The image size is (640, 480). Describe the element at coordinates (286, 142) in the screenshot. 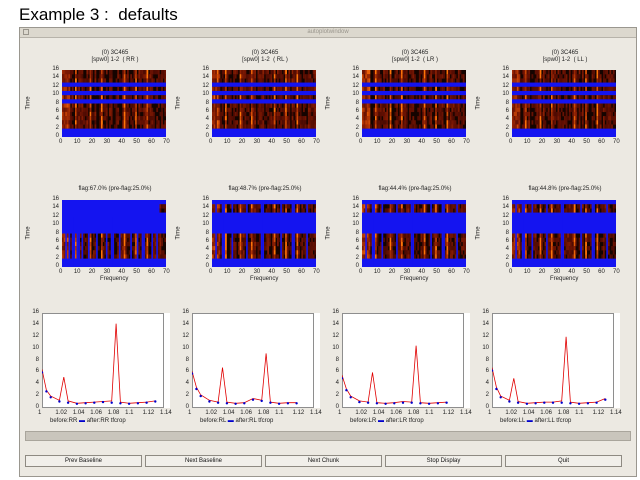

I see `x-tick-label: 50` at that location.